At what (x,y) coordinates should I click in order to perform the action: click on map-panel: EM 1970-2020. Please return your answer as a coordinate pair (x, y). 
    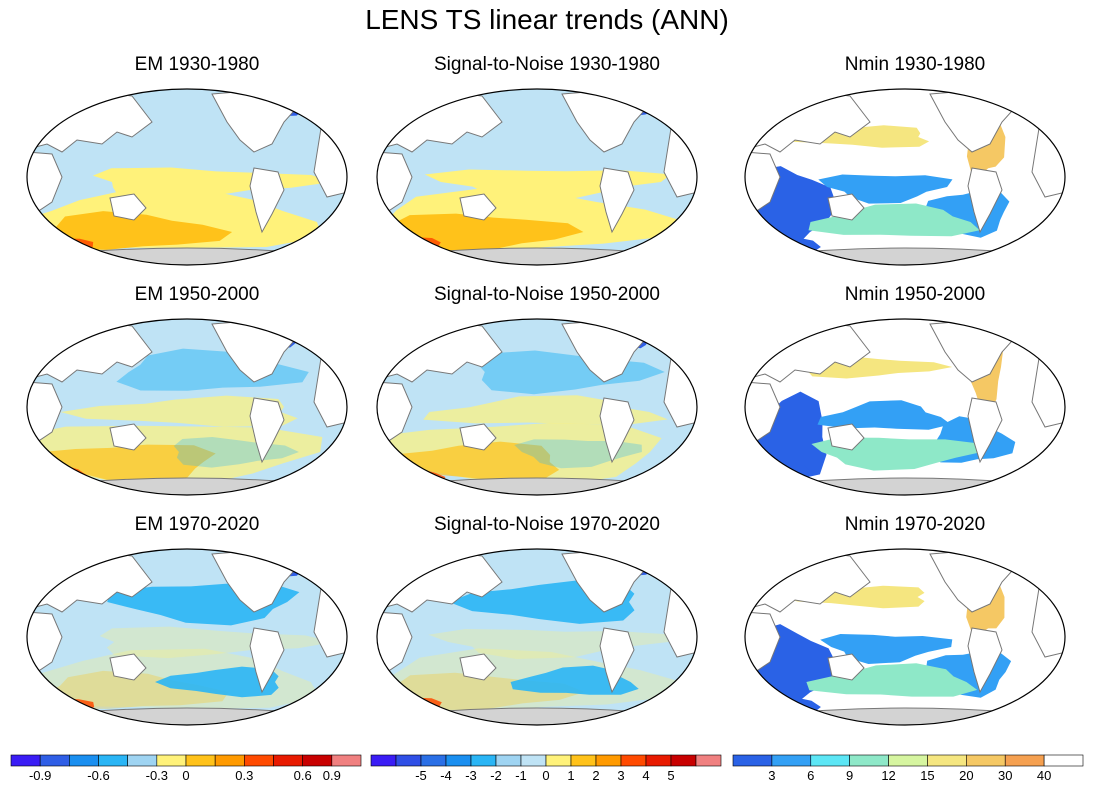
    Looking at the image, I should click on (197, 622).